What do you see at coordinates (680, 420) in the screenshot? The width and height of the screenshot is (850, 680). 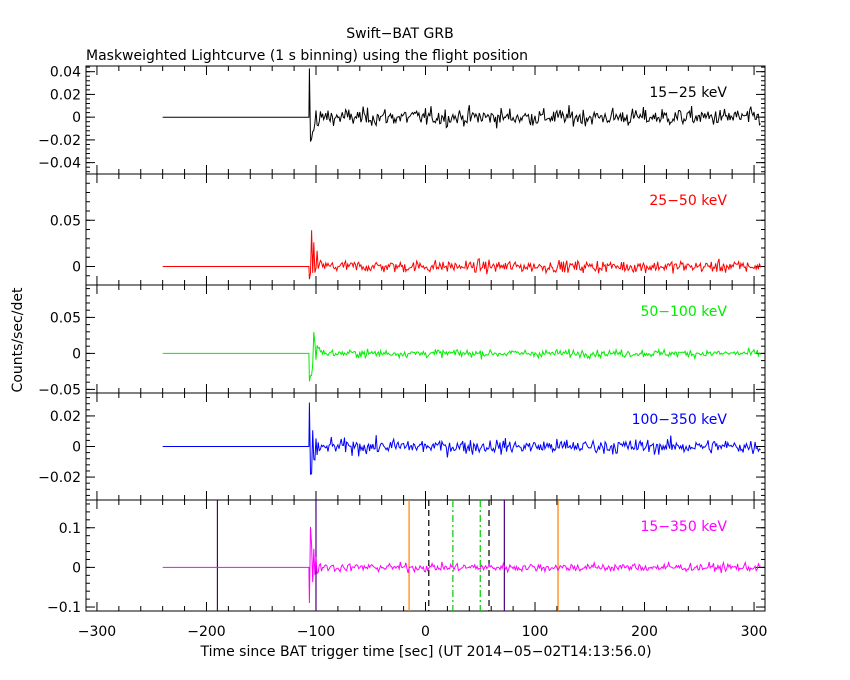 I see `band-label: 100−350 keV` at bounding box center [680, 420].